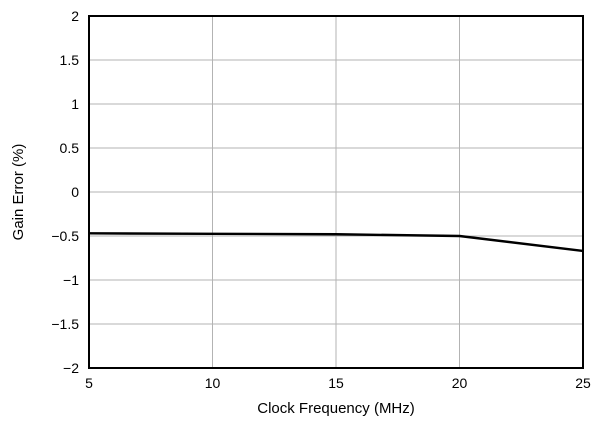 The height and width of the screenshot is (424, 595). What do you see at coordinates (75, 192) in the screenshot?
I see `y-tick-label: 0` at bounding box center [75, 192].